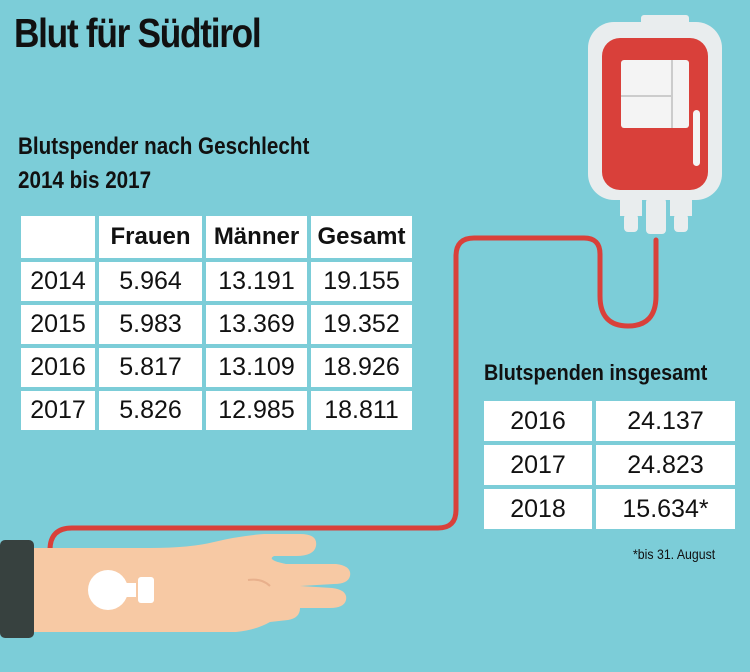  What do you see at coordinates (175, 586) in the screenshot?
I see `arm-icon` at bounding box center [175, 586].